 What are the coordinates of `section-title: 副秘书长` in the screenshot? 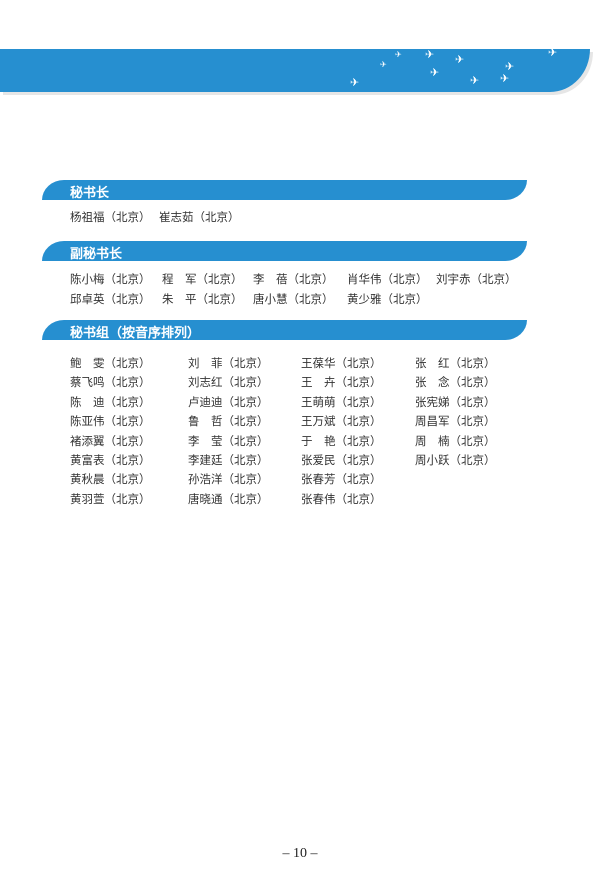 It's located at (96, 254).